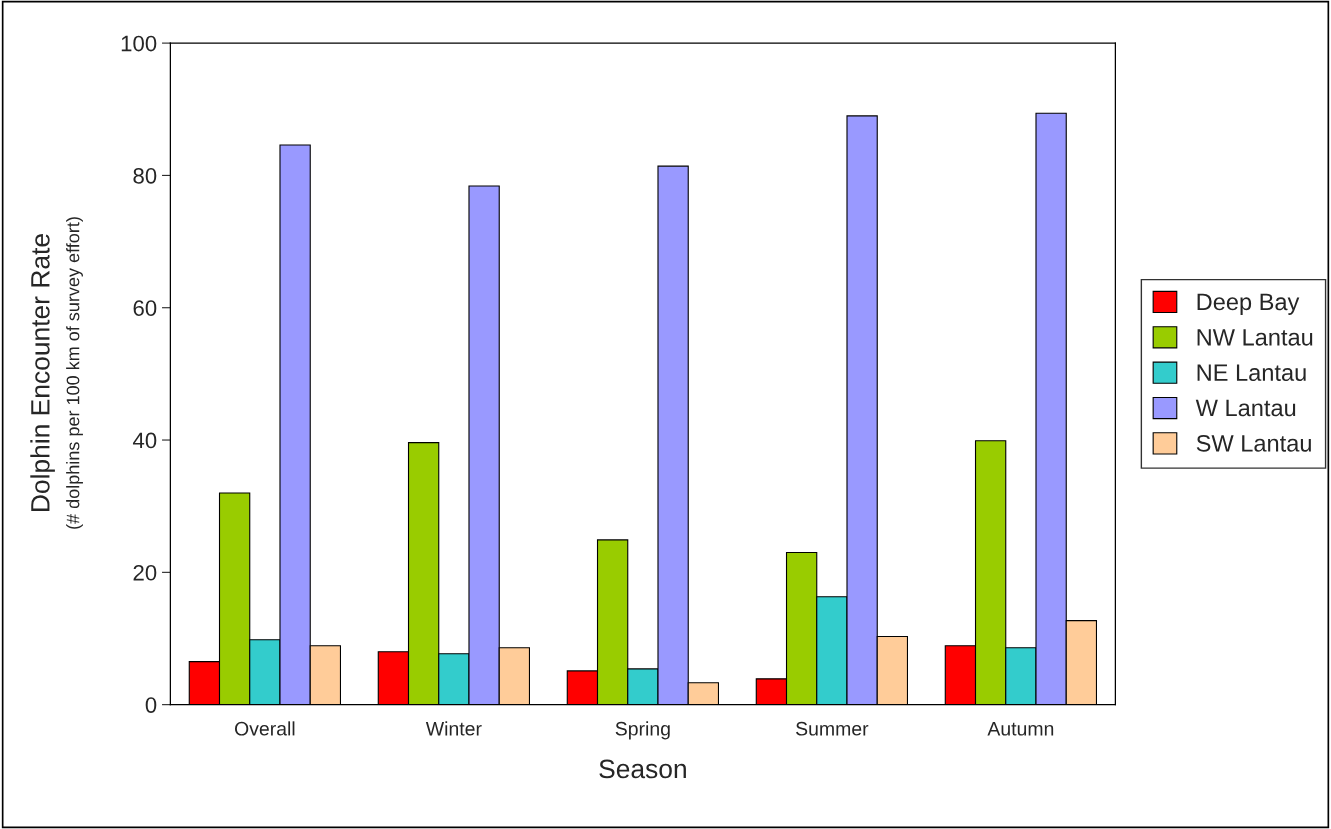 Image resolution: width=1331 pixels, height=829 pixels. What do you see at coordinates (145, 308) in the screenshot?
I see `y-tick-label: 60` at bounding box center [145, 308].